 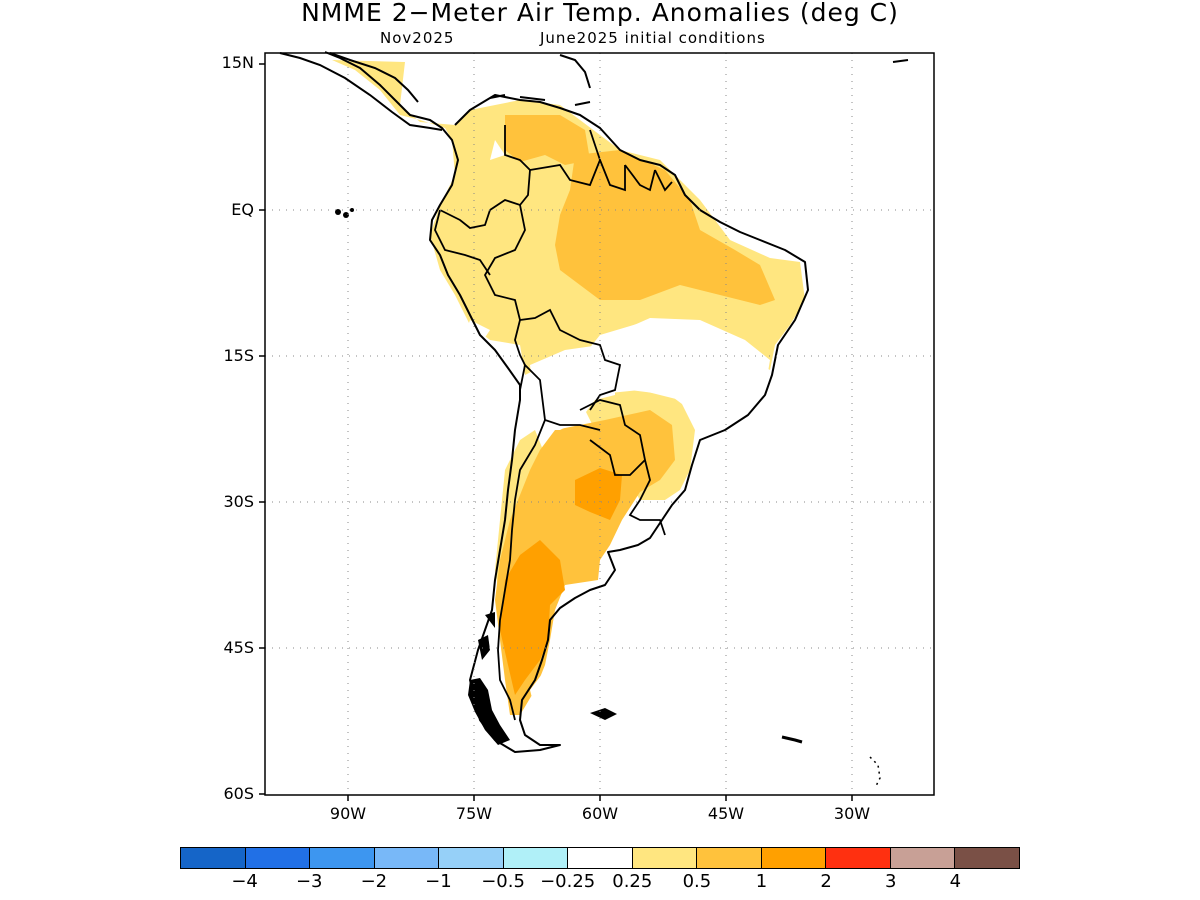 What do you see at coordinates (600, 813) in the screenshot?
I see `x-tick-60w: 60W` at bounding box center [600, 813].